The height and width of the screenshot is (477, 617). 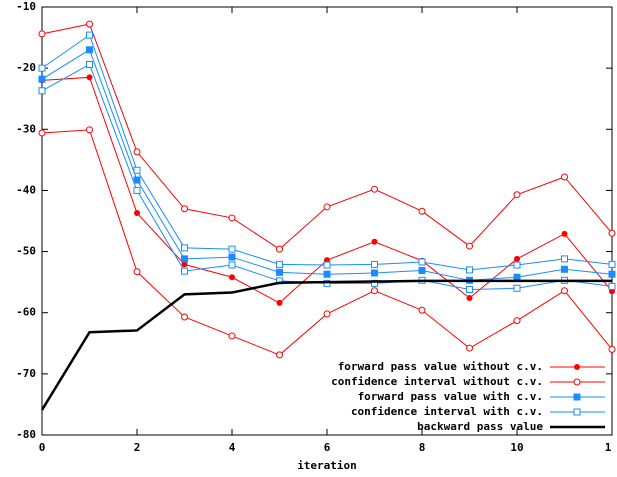 What do you see at coordinates (450, 396) in the screenshot?
I see `legend-label: forward pass value with c.v.` at bounding box center [450, 396].